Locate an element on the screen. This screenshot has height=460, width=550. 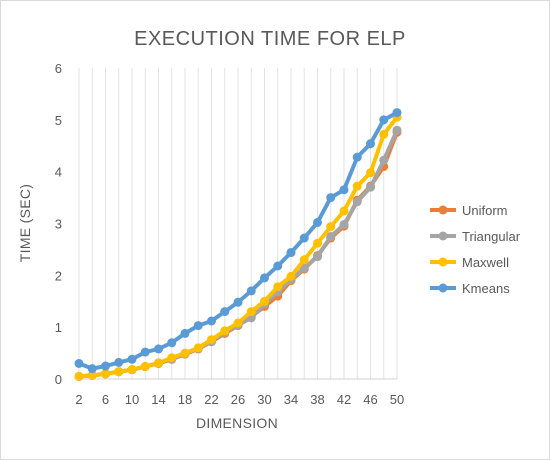
legend: Uniform Triangular Maxwell Kmeans is located at coordinates (475, 249).